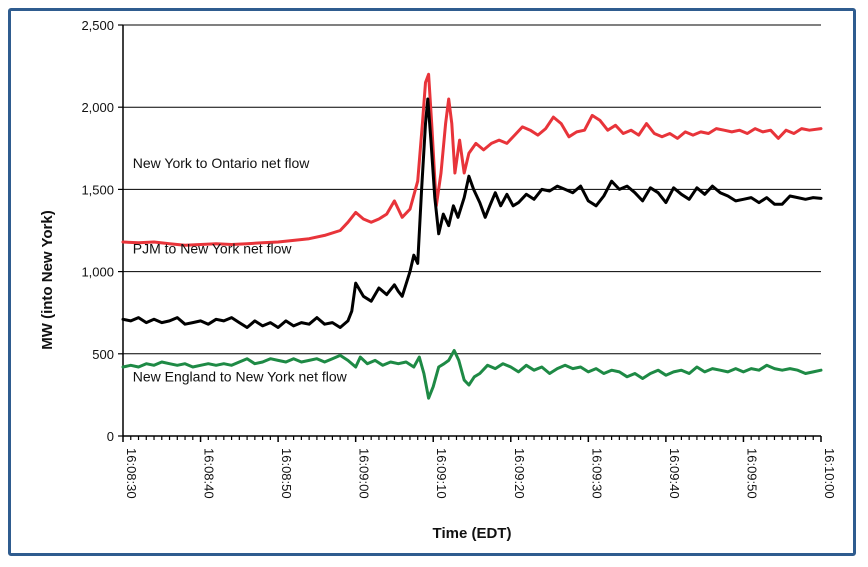  Describe the element at coordinates (751, 473) in the screenshot. I see `x-tick-label: 16:09:50` at that location.